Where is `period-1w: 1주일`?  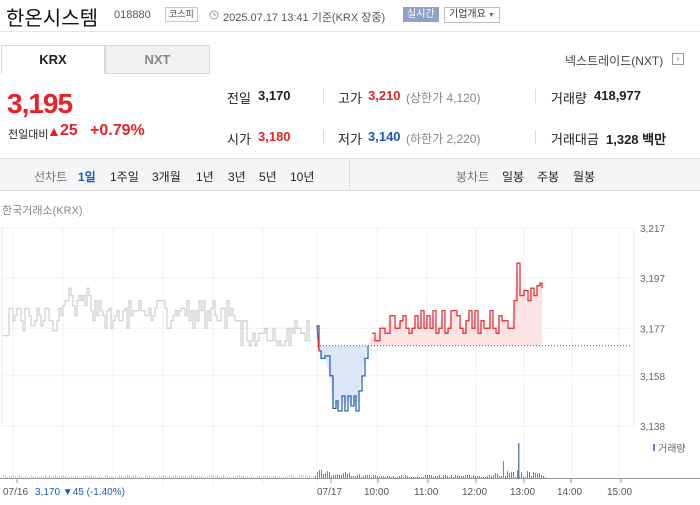
period-1w: 1주일 is located at coordinates (124, 177).